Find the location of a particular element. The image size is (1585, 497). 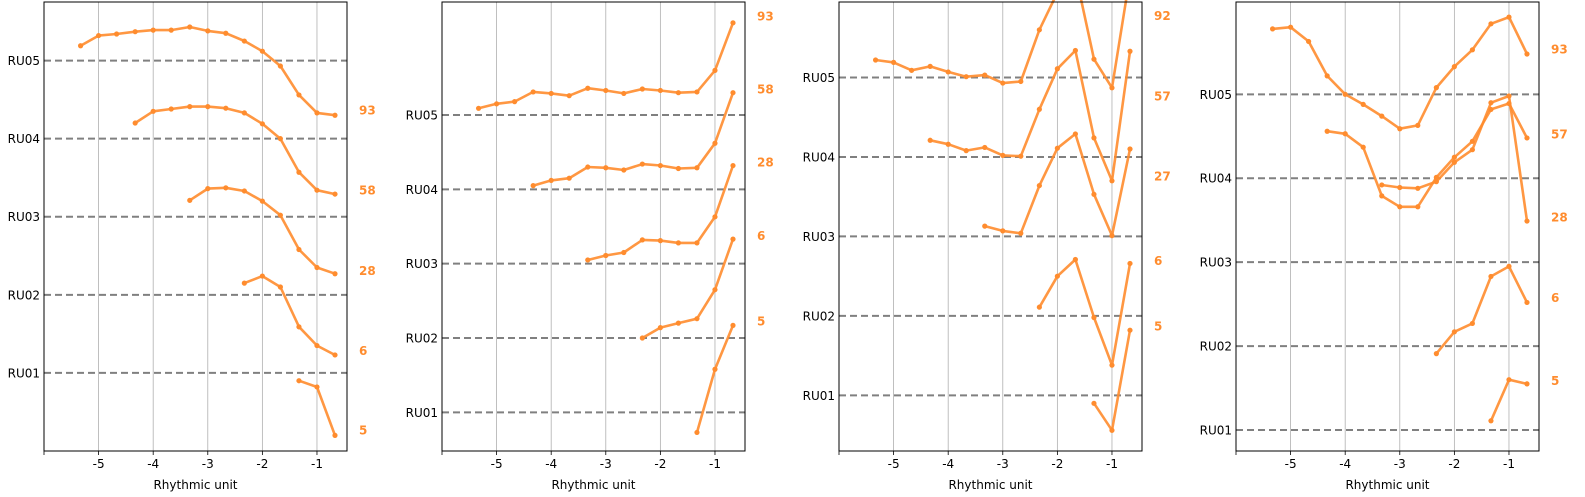

y-tick-label: RU03 is located at coordinates (24, 217).